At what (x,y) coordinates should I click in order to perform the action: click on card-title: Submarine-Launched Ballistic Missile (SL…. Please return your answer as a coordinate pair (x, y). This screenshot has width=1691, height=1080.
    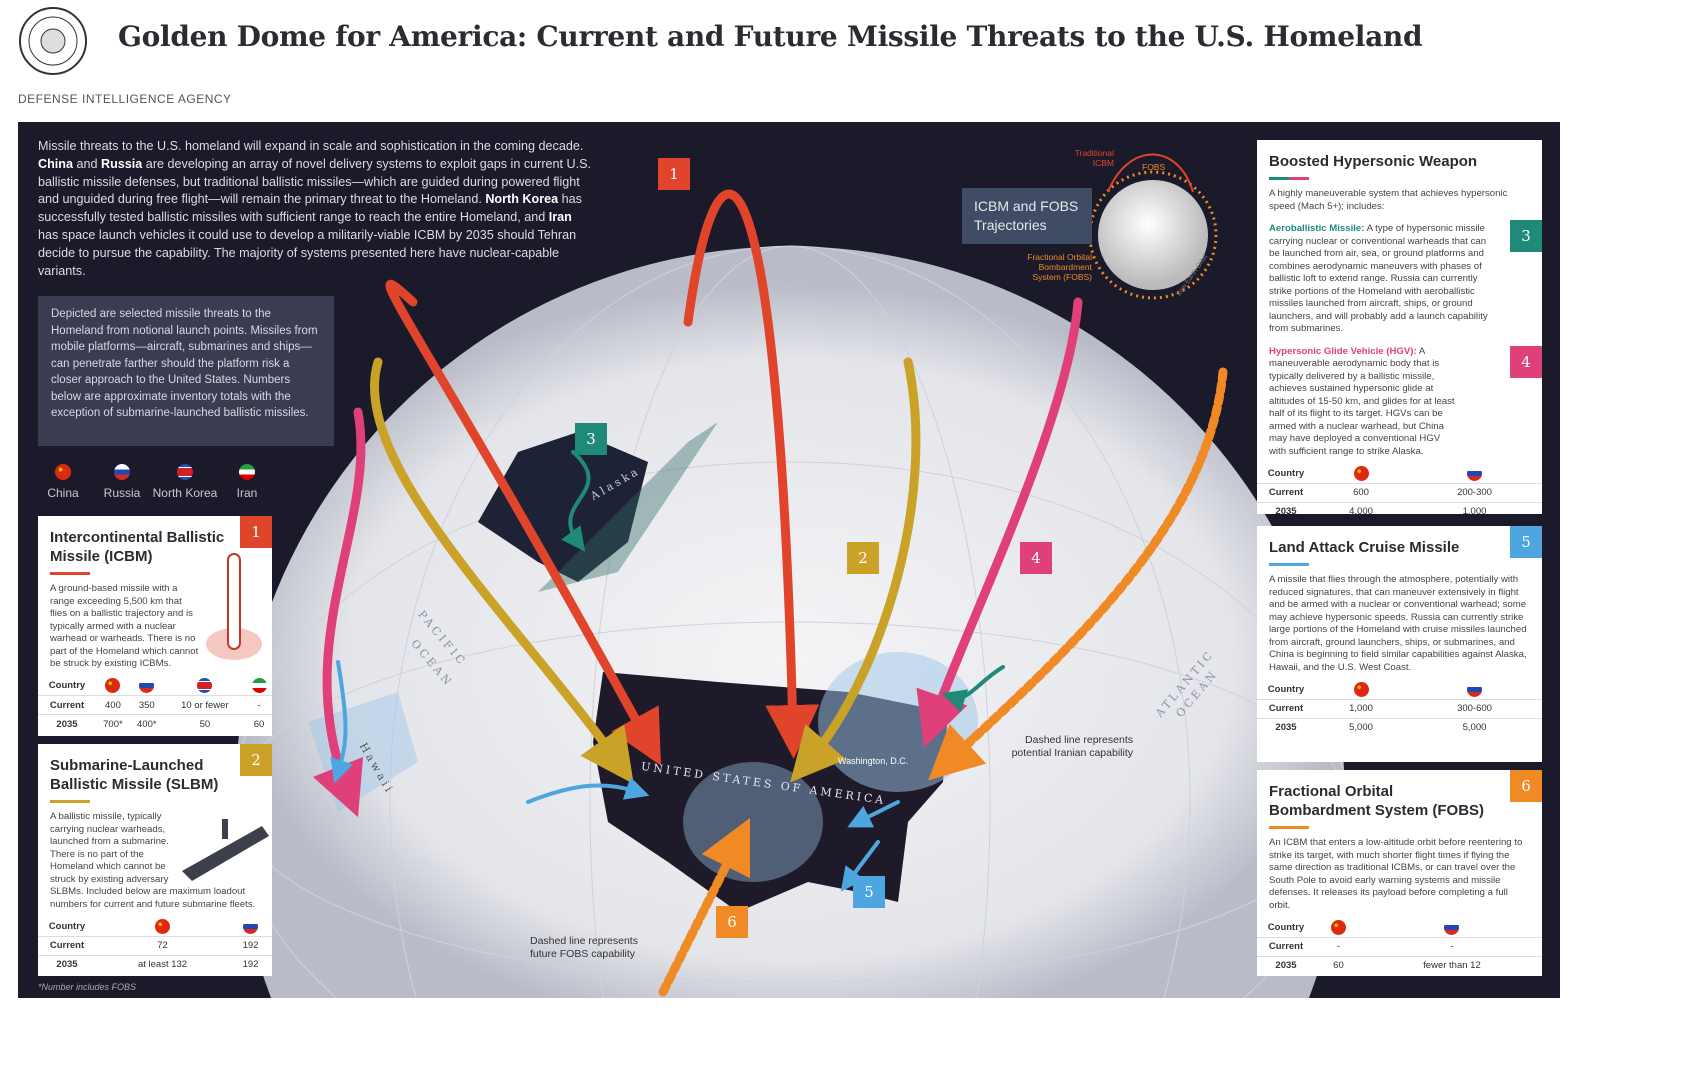
    Looking at the image, I should click on (134, 775).